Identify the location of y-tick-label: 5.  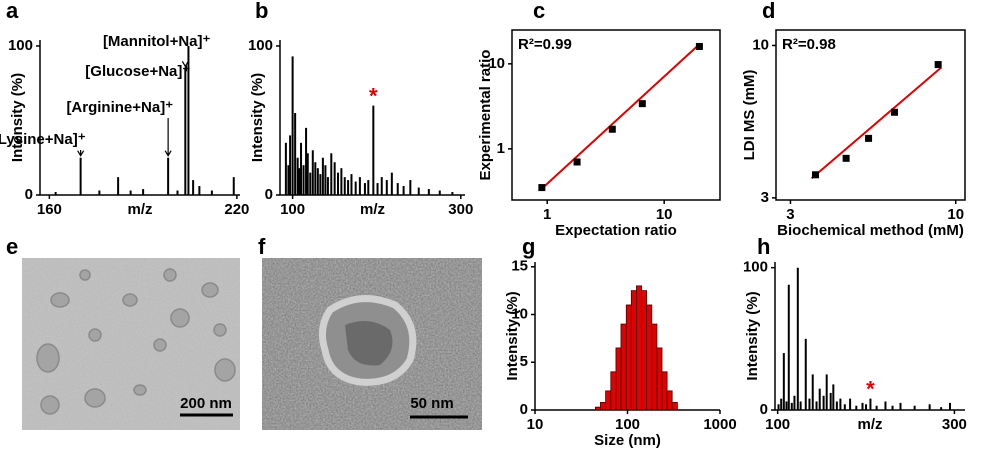
(524, 361).